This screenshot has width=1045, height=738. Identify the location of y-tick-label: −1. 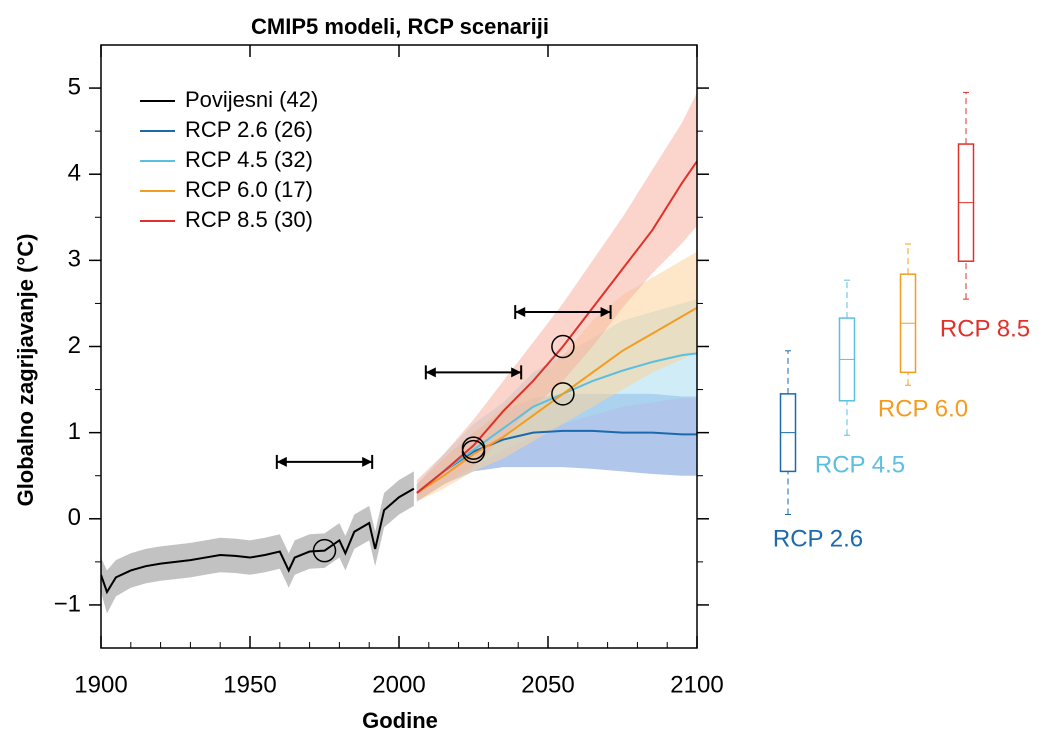
(67, 603).